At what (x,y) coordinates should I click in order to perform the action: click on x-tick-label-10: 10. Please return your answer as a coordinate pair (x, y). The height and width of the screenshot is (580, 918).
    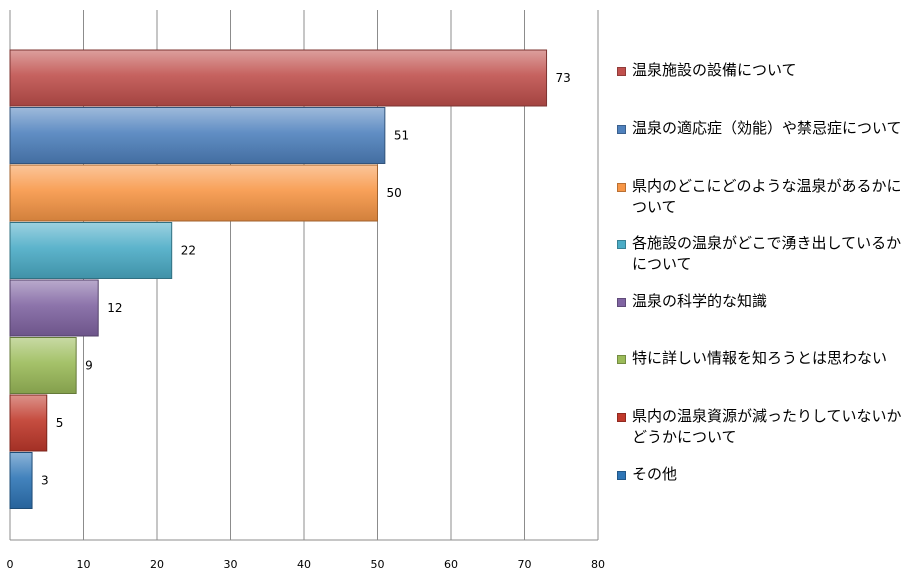
    Looking at the image, I should click on (84, 564).